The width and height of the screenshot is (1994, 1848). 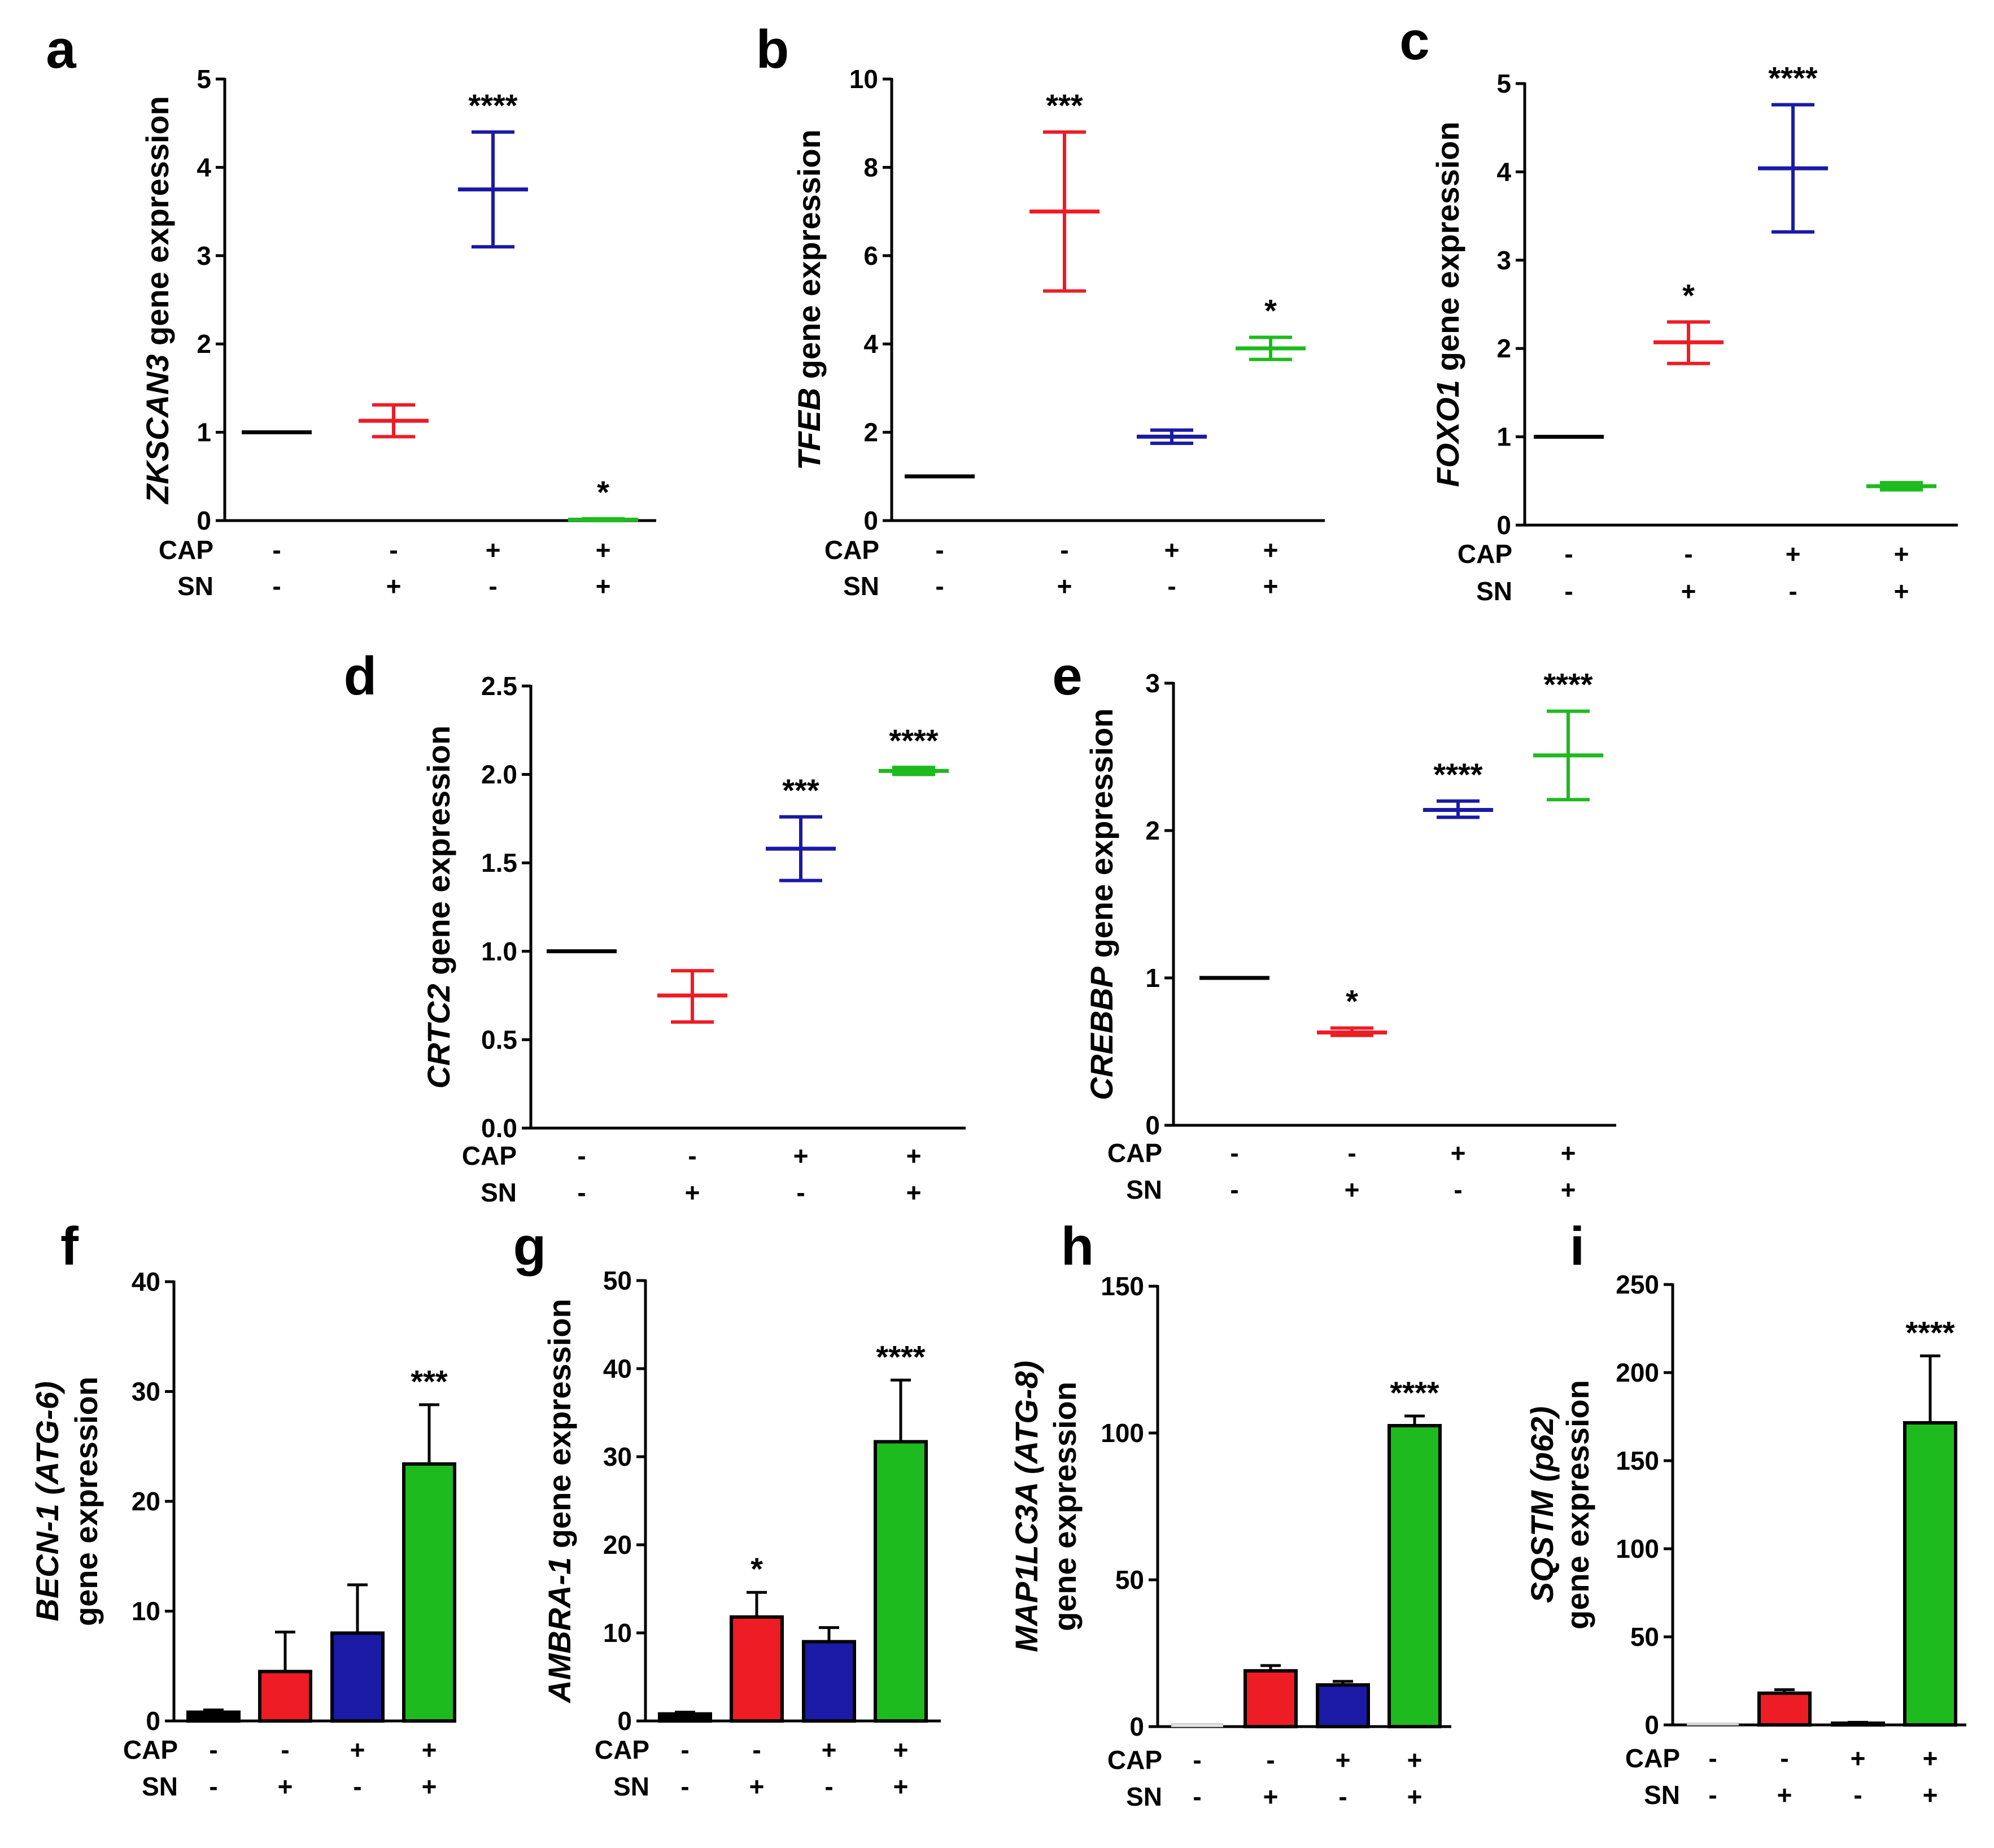 I want to click on y-axis-label: TFEB gene expression, so click(x=809, y=299).